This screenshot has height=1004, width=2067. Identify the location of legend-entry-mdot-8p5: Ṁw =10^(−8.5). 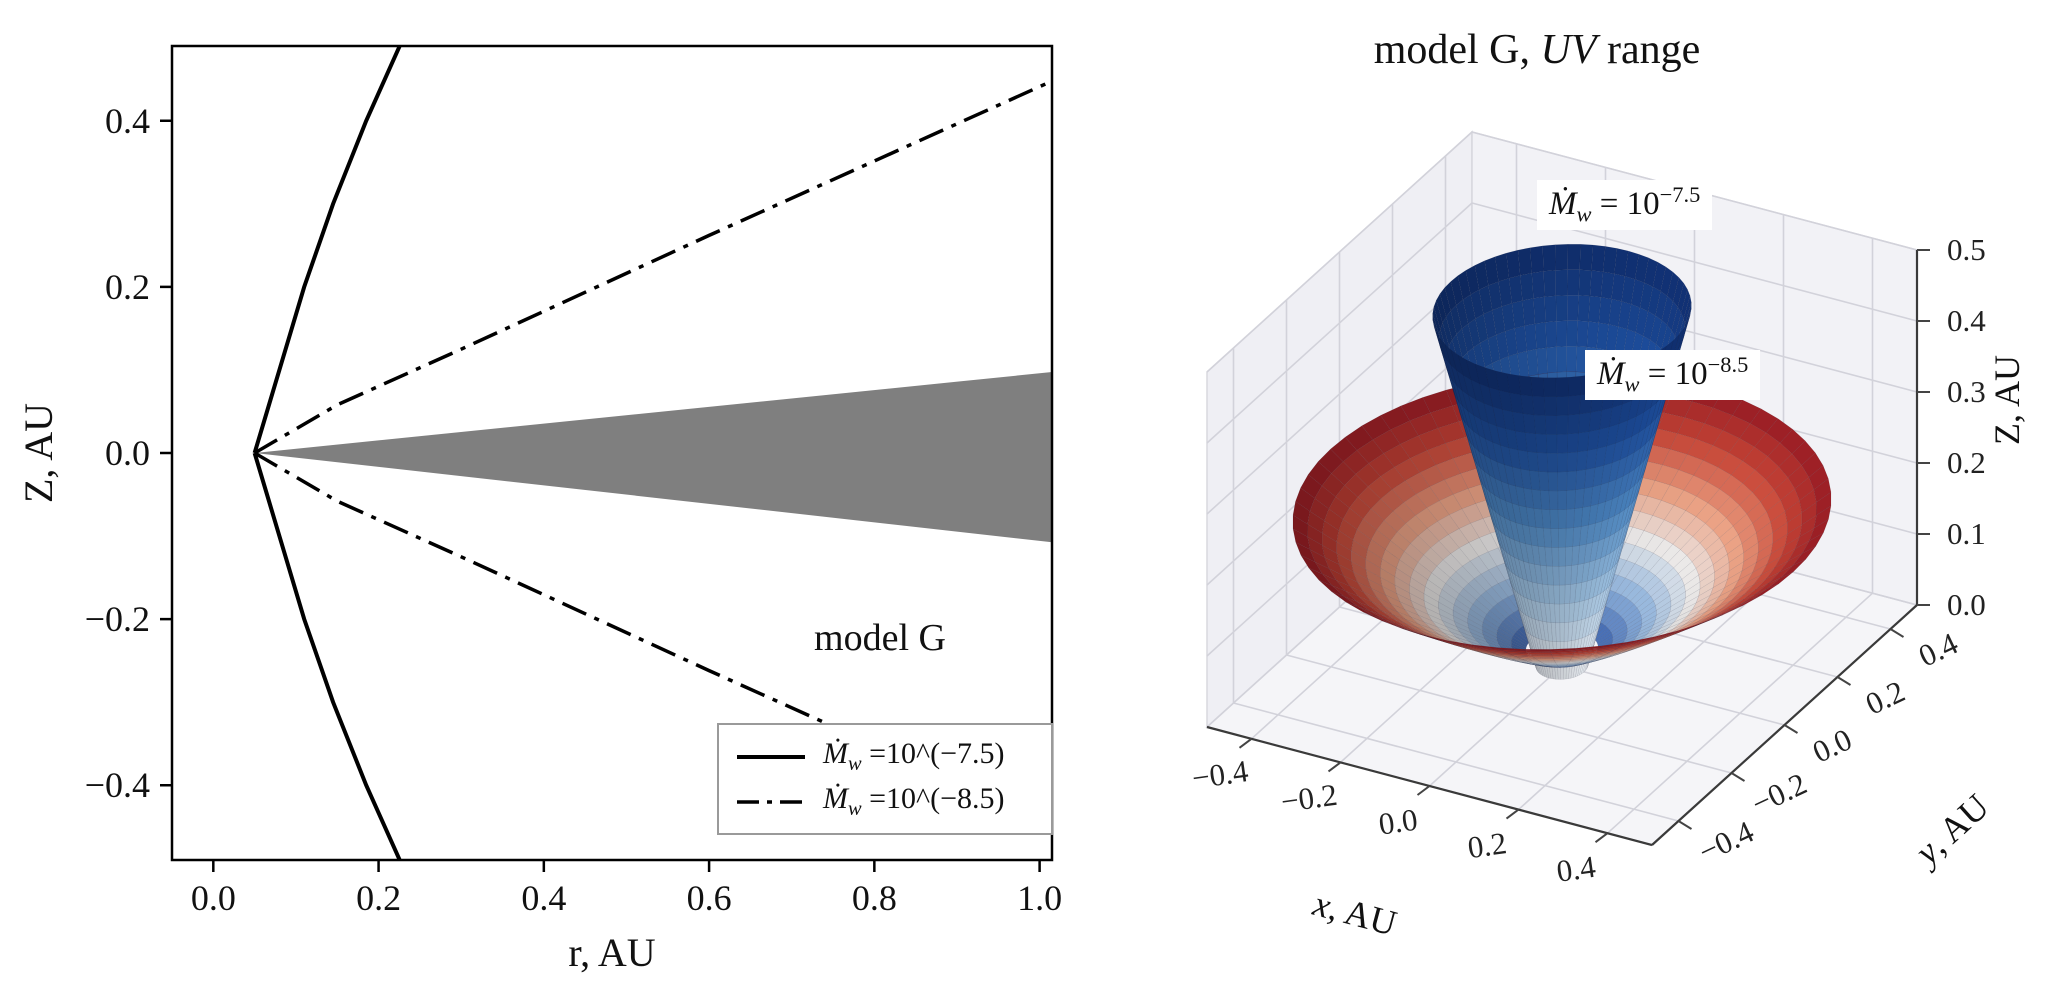
(885, 801).